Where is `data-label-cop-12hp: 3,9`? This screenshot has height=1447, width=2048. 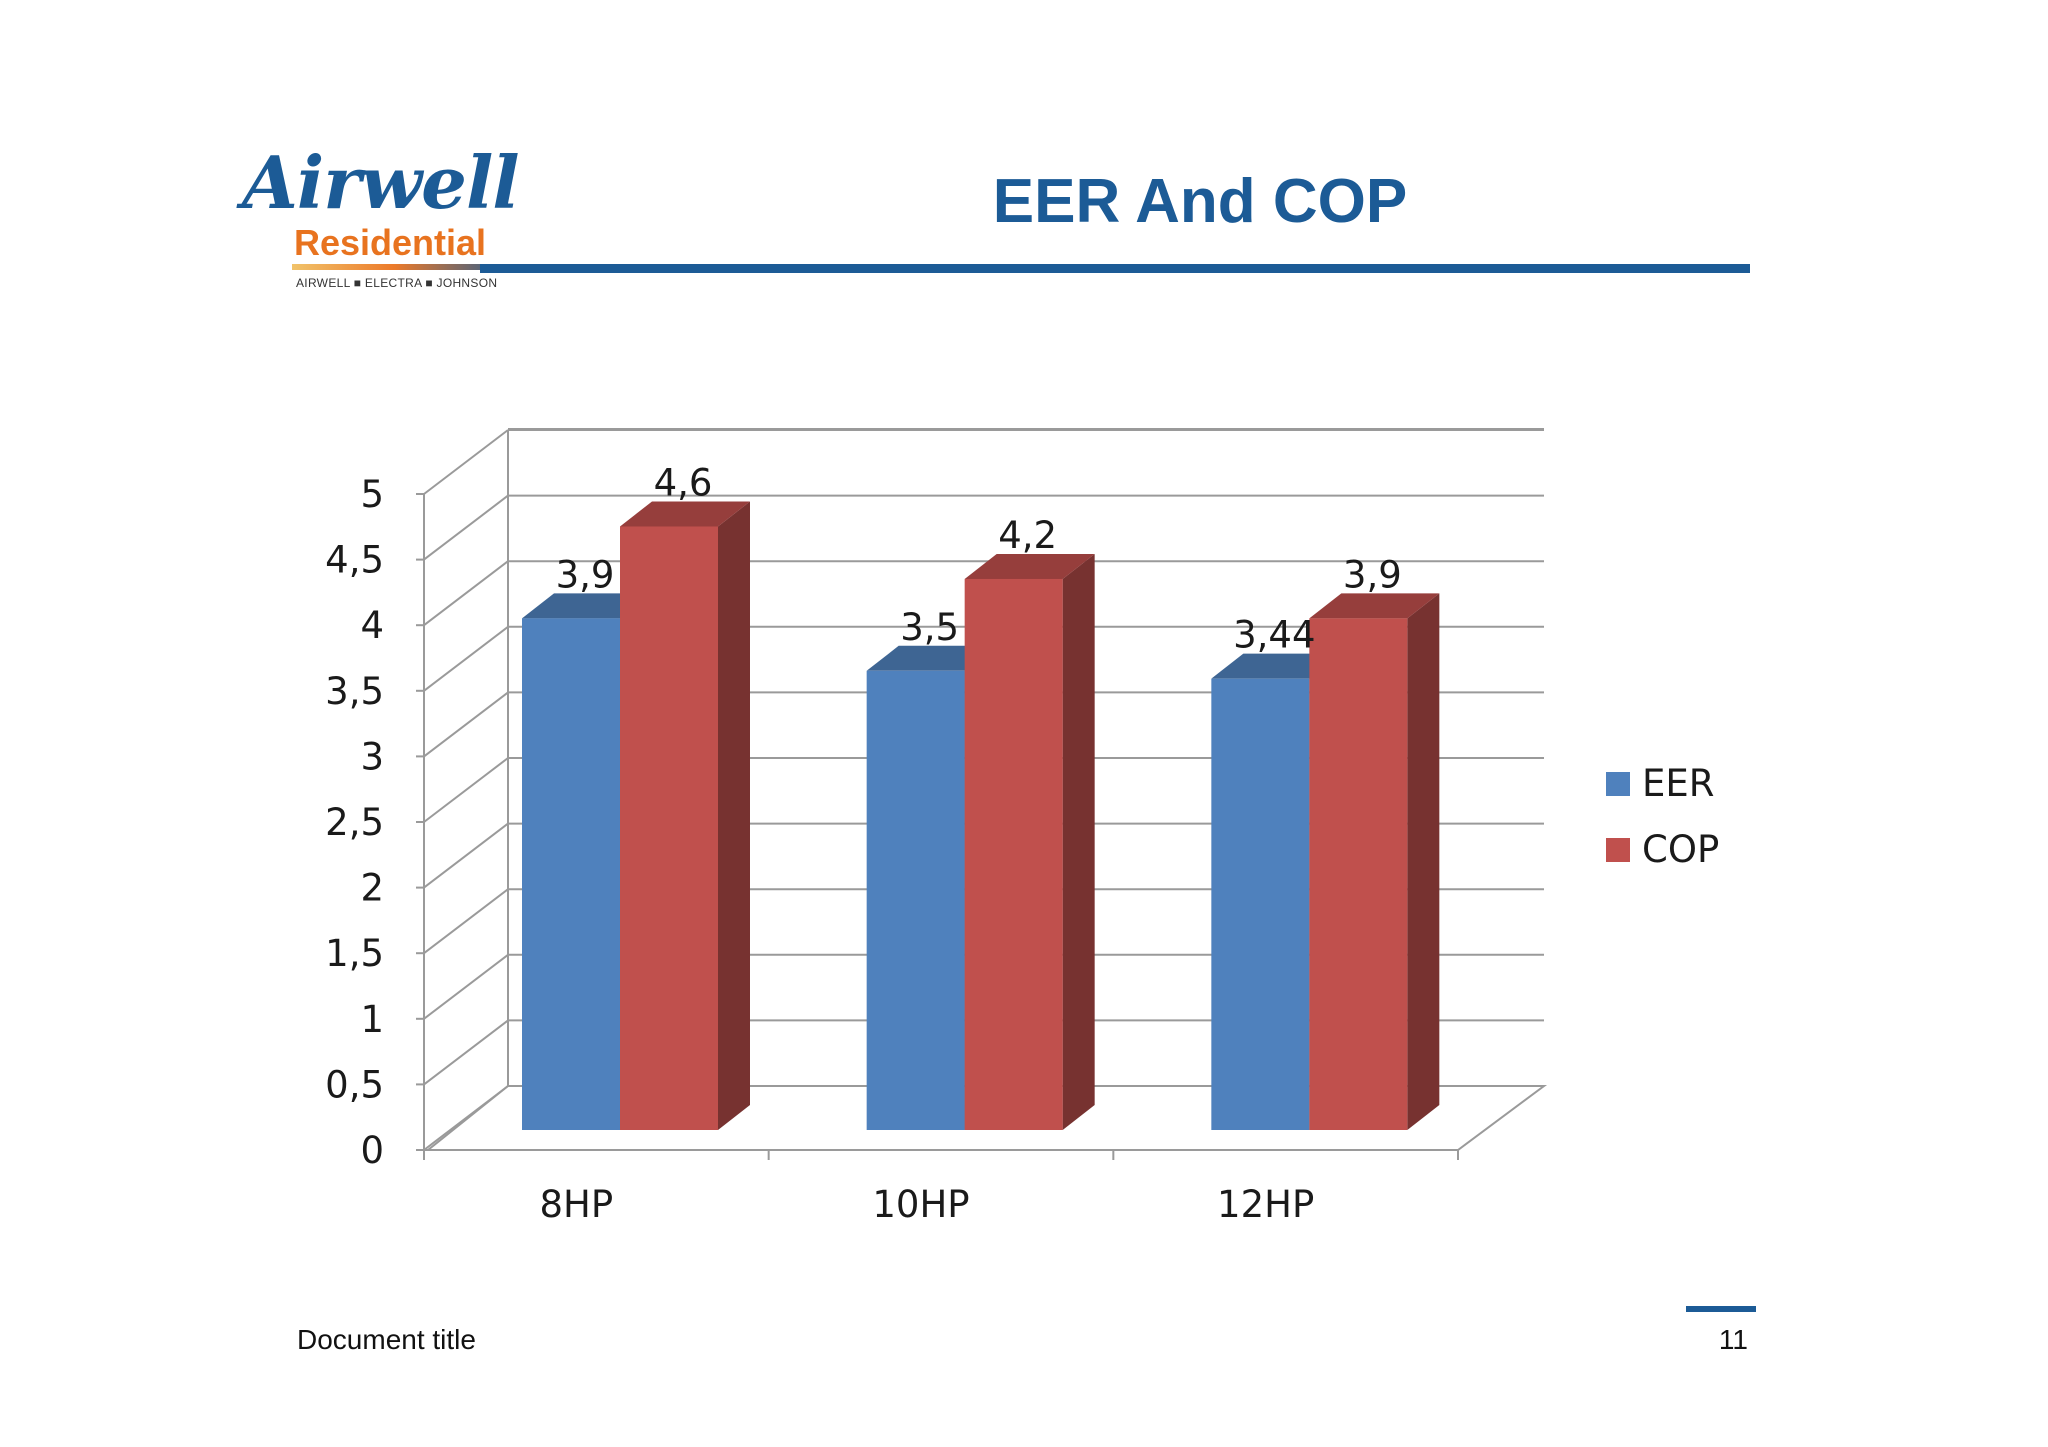 data-label-cop-12hp: 3,9 is located at coordinates (1372, 574).